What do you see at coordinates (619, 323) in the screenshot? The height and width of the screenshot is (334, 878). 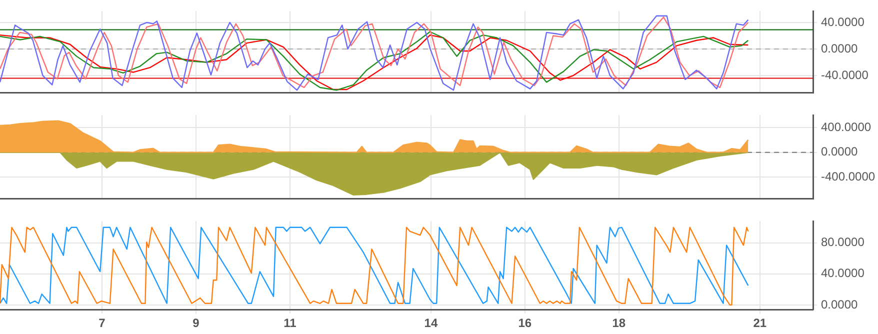 I see `x-tick-label: 18` at bounding box center [619, 323].